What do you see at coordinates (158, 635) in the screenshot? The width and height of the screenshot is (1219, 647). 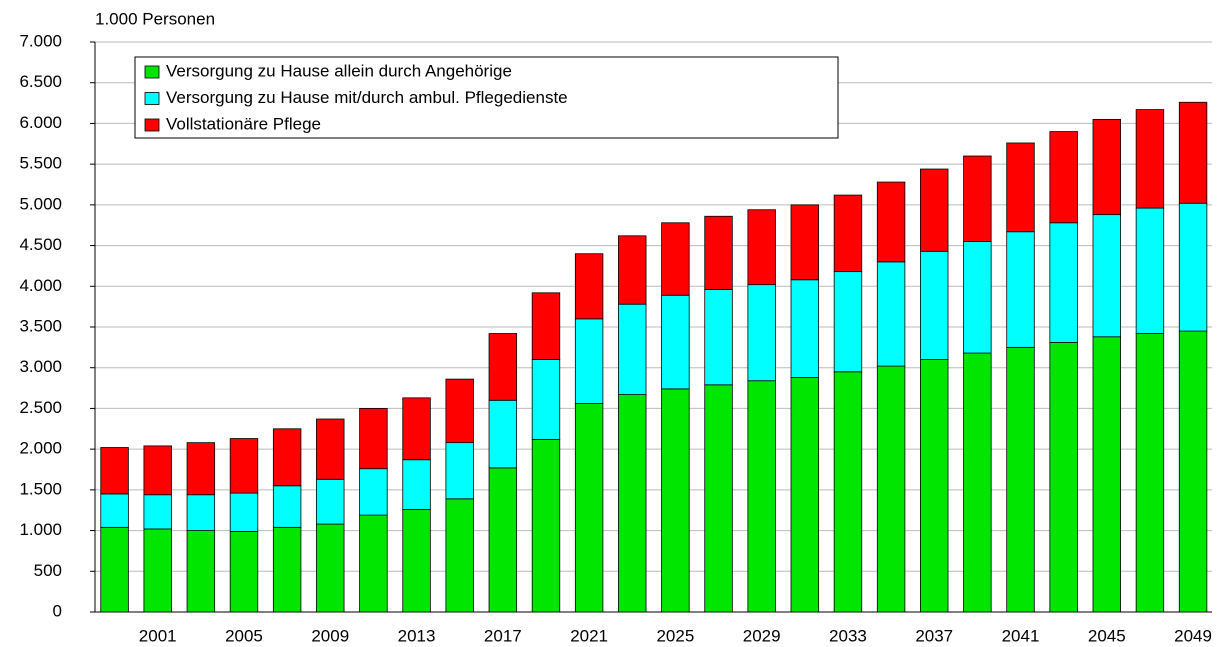 I see `x-tick-label: 2001` at bounding box center [158, 635].